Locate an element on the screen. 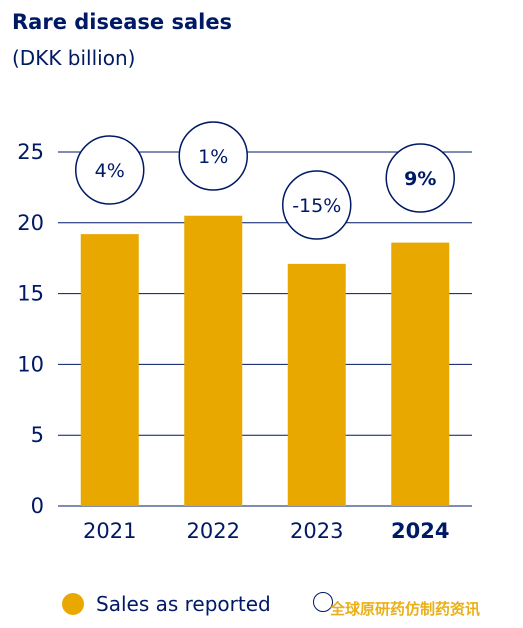 The height and width of the screenshot is (628, 523). growth-label: 1% is located at coordinates (213, 157).